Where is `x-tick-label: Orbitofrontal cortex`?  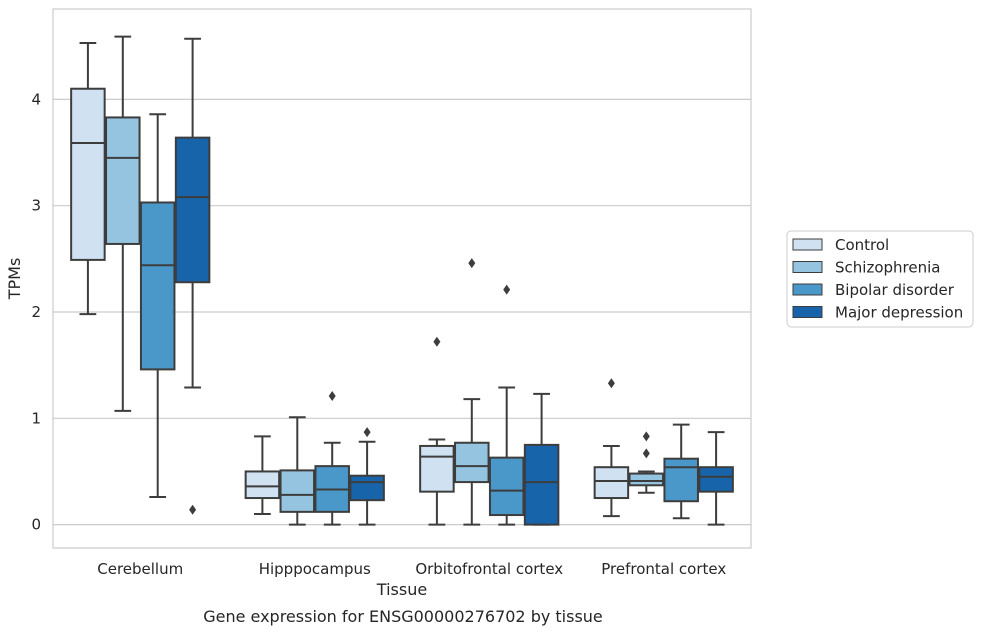 x-tick-label: Orbitofrontal cortex is located at coordinates (489, 569).